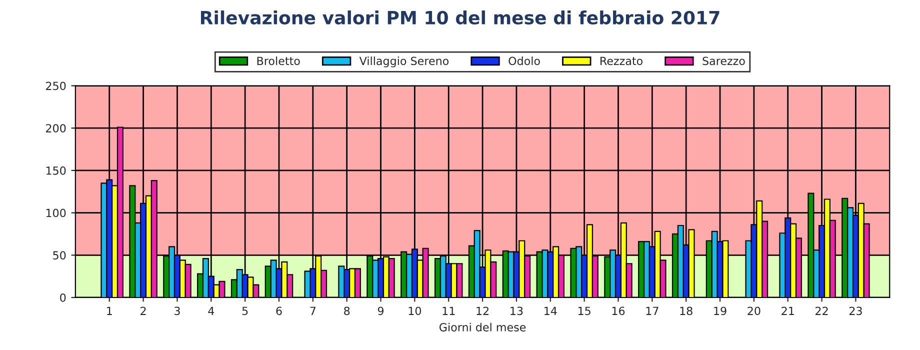 The image size is (920, 350). Describe the element at coordinates (59, 255) in the screenshot. I see `y-tick-label: 50` at that location.